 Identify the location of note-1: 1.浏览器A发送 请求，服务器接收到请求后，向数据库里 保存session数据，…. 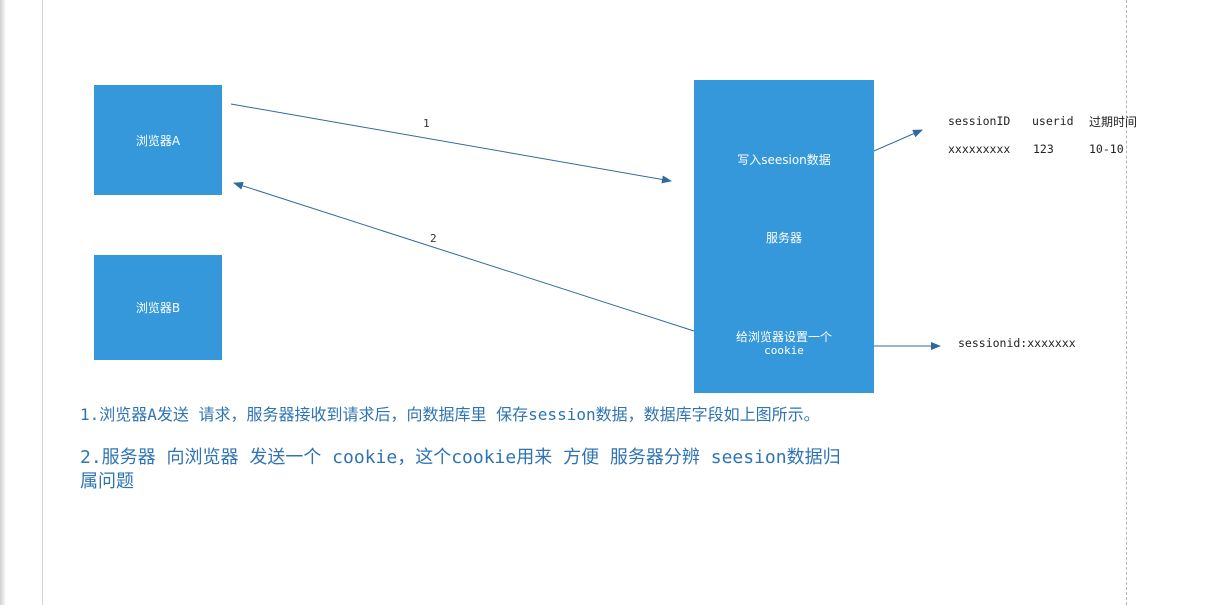
(450, 414).